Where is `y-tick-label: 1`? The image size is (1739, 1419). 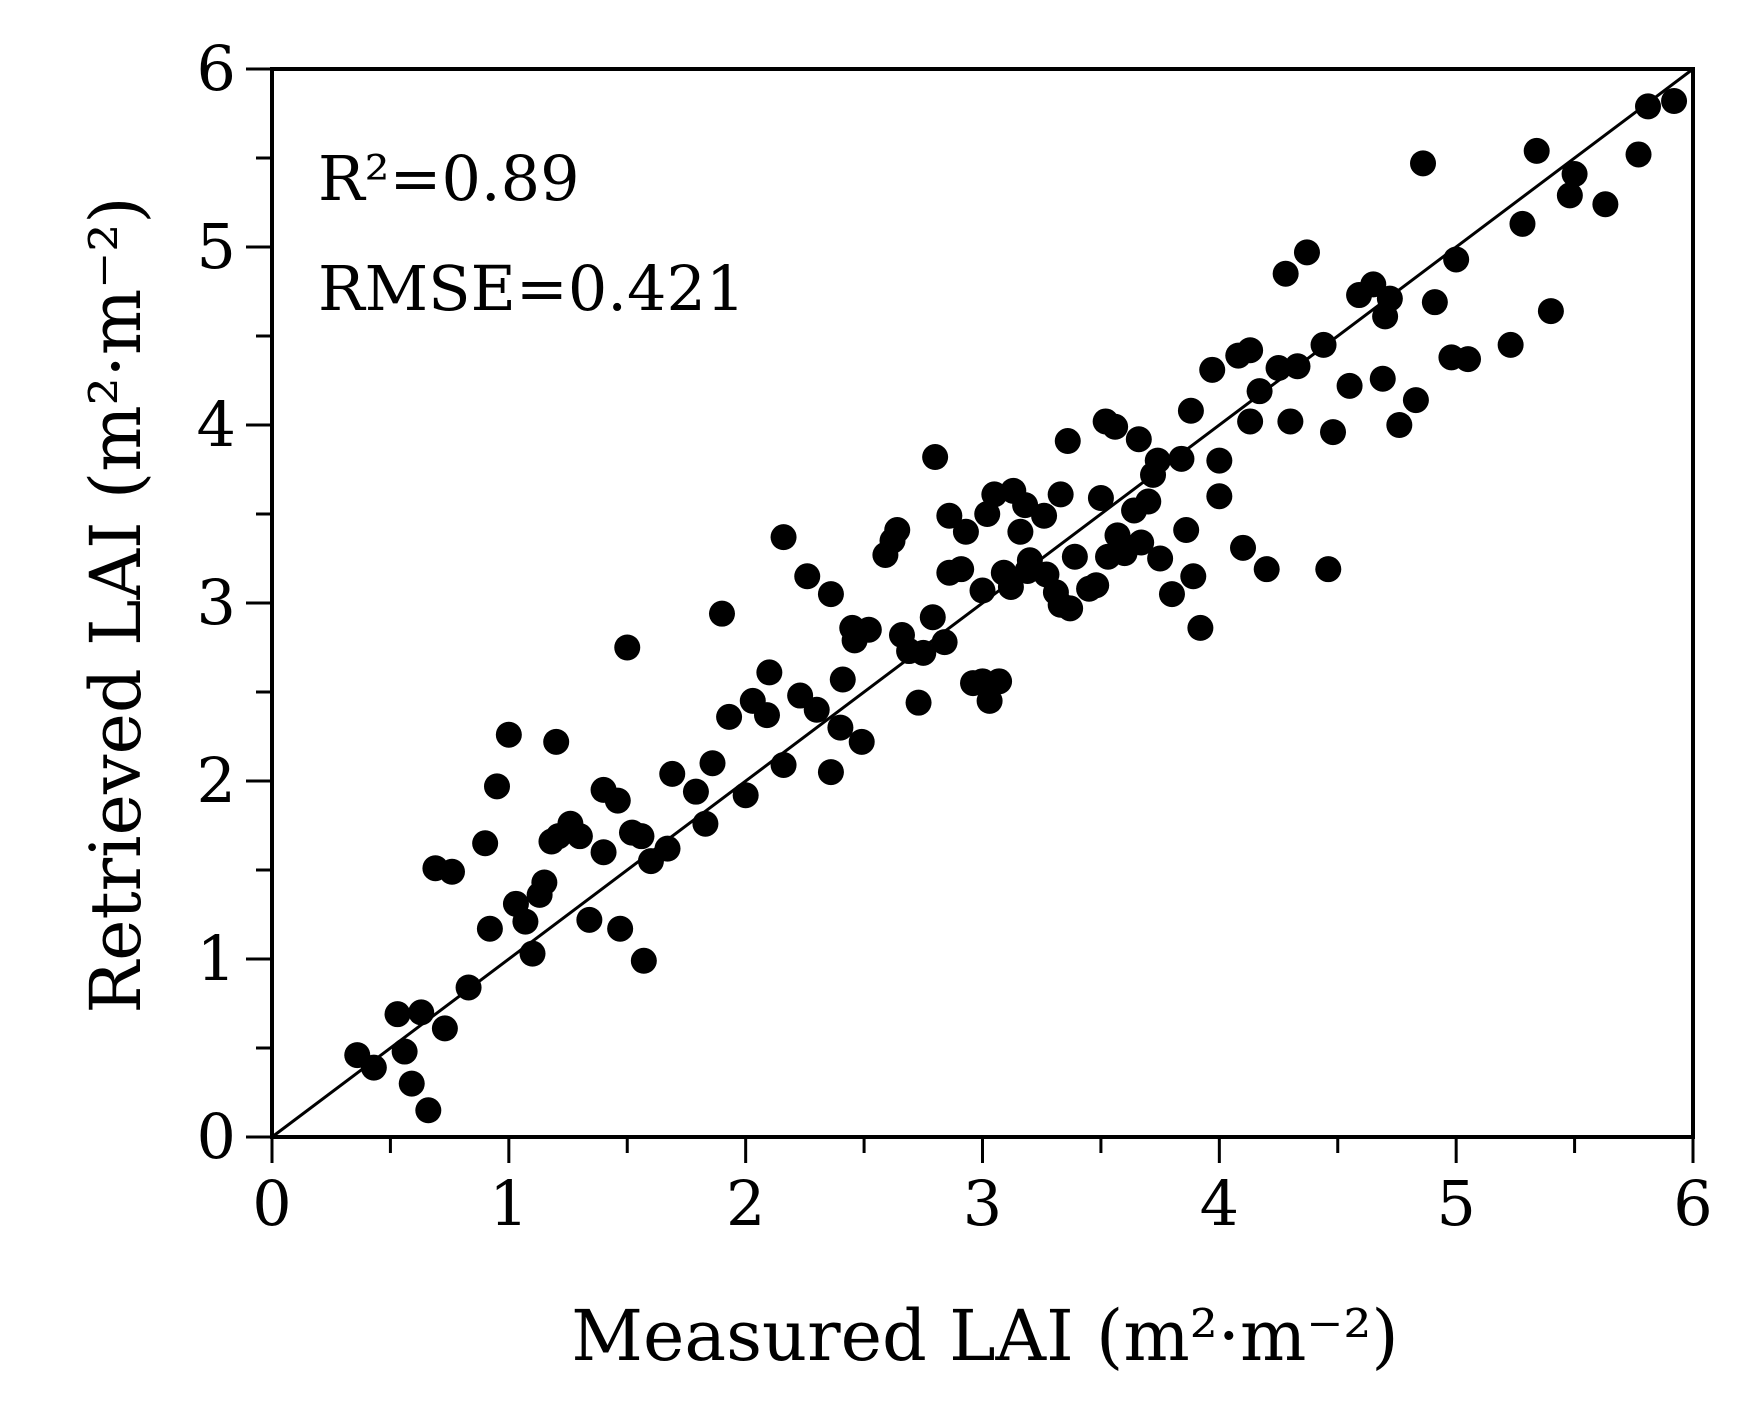 y-tick-label: 1 is located at coordinates (216, 958).